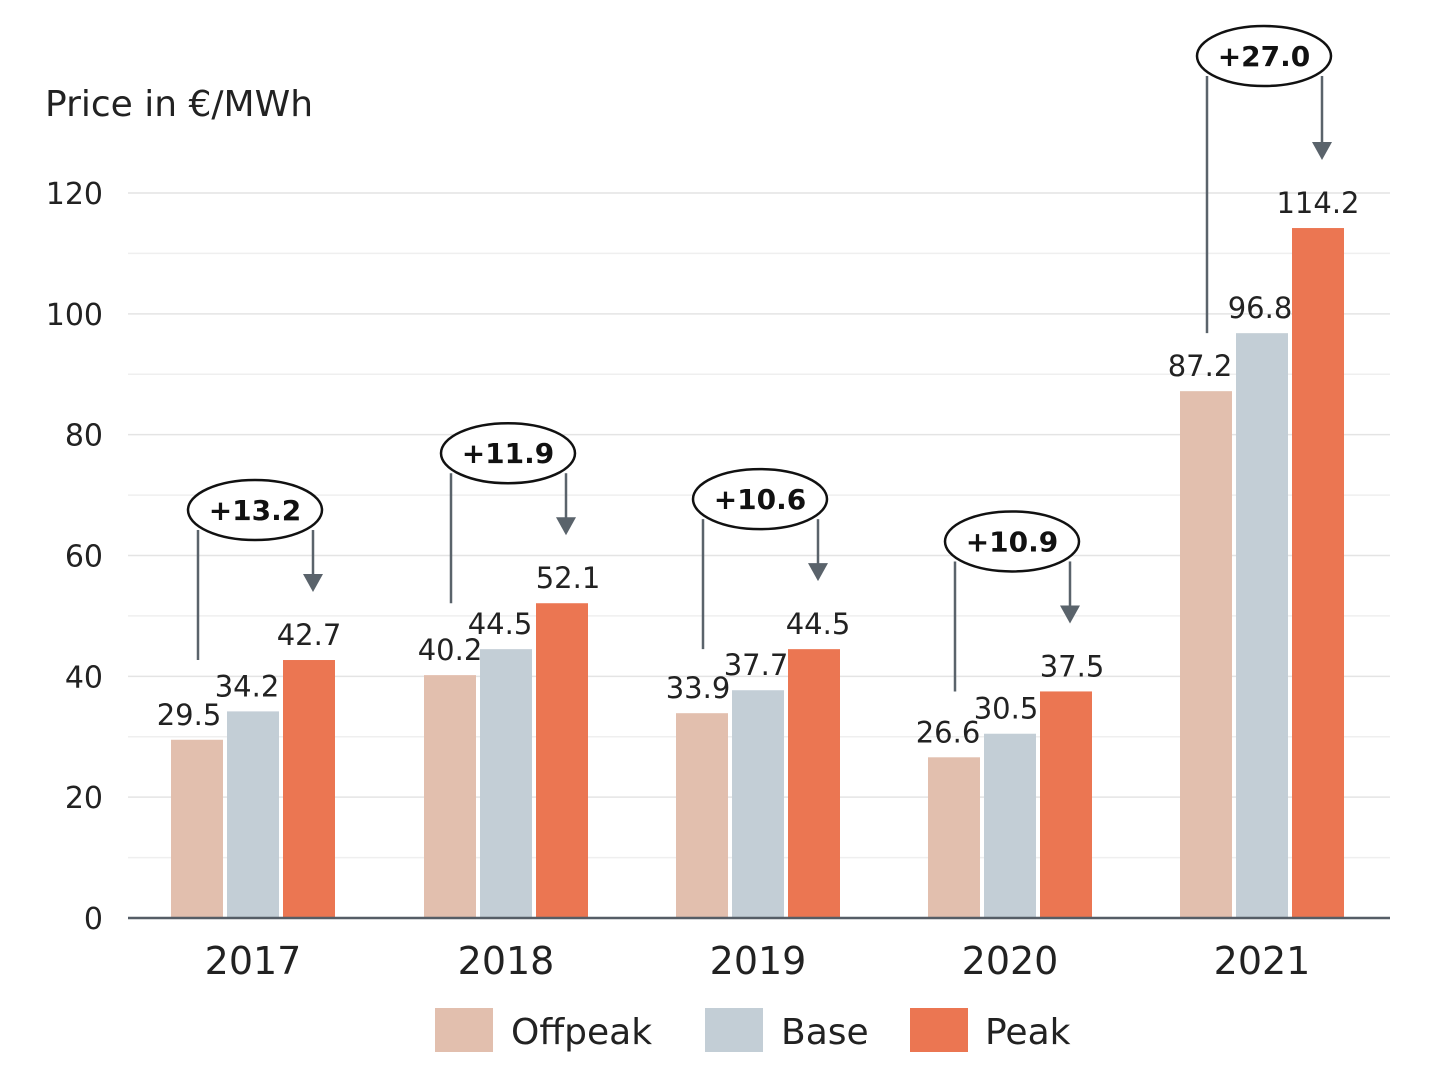 This screenshot has height=1069, width=1440. Describe the element at coordinates (1072, 666) in the screenshot. I see `value-label-peak-2020: 37.5` at that location.